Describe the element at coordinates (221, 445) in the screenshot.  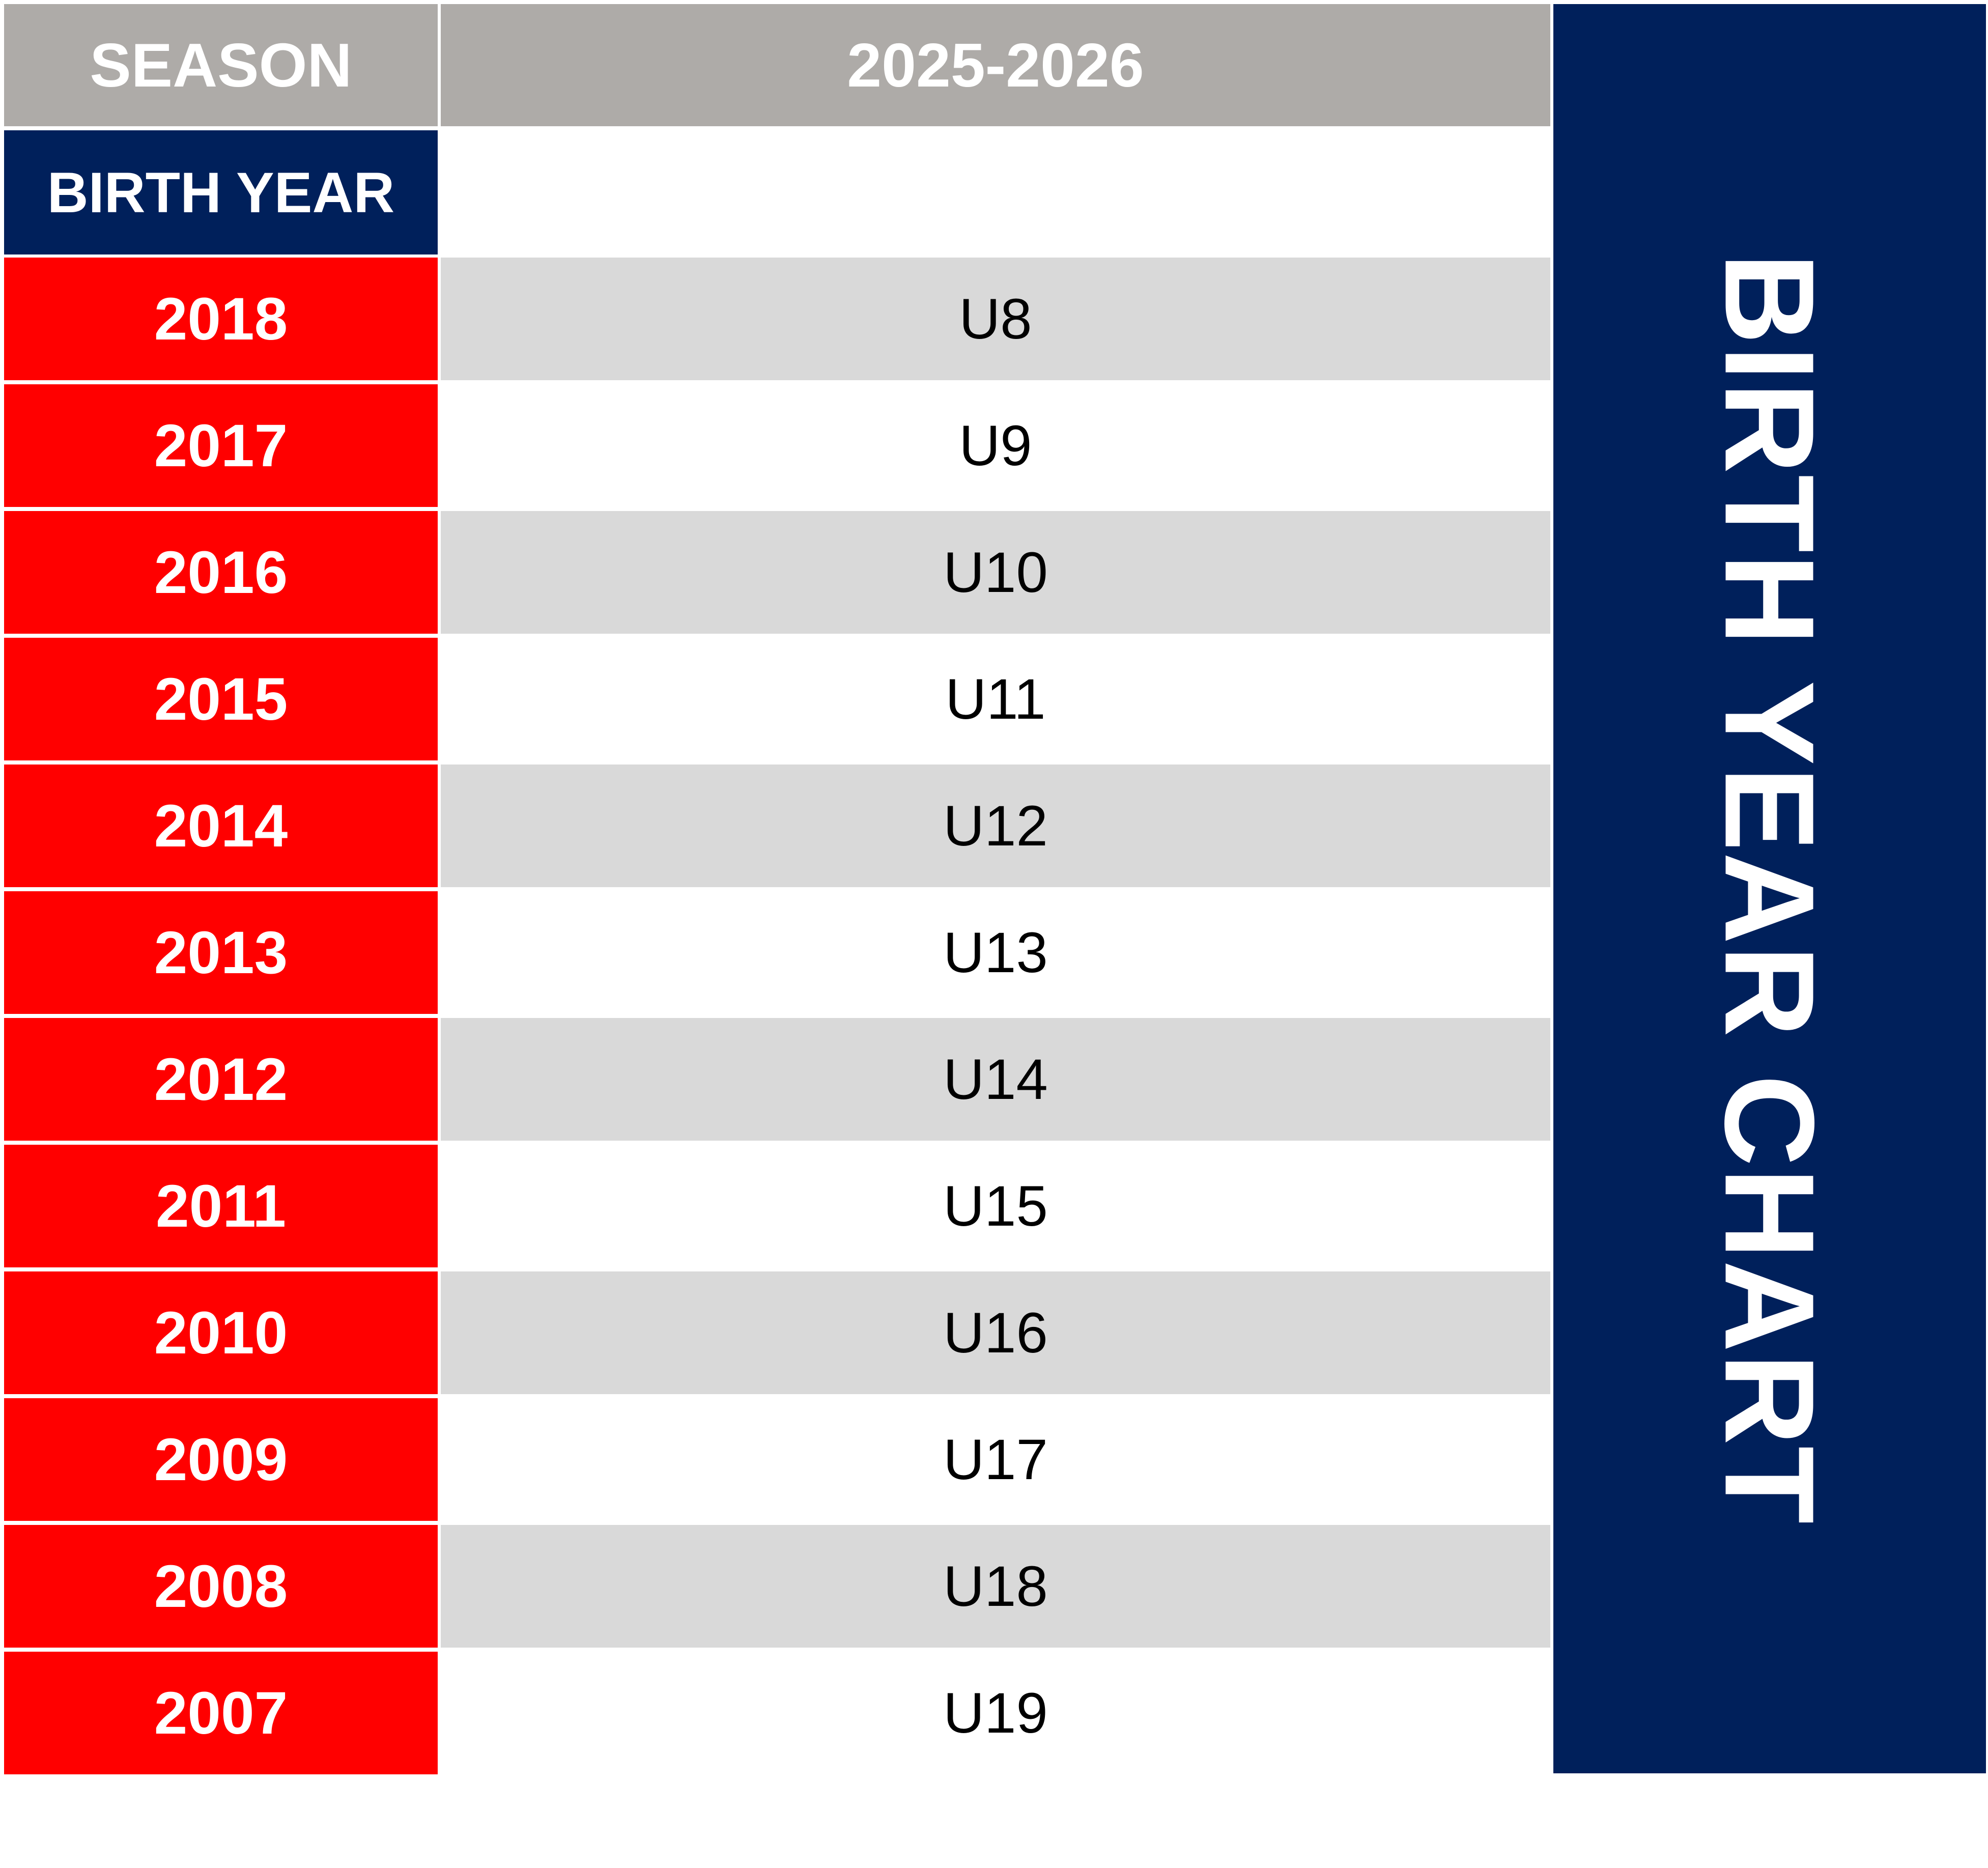
I see `birth-year-cell: 2017` at that location.